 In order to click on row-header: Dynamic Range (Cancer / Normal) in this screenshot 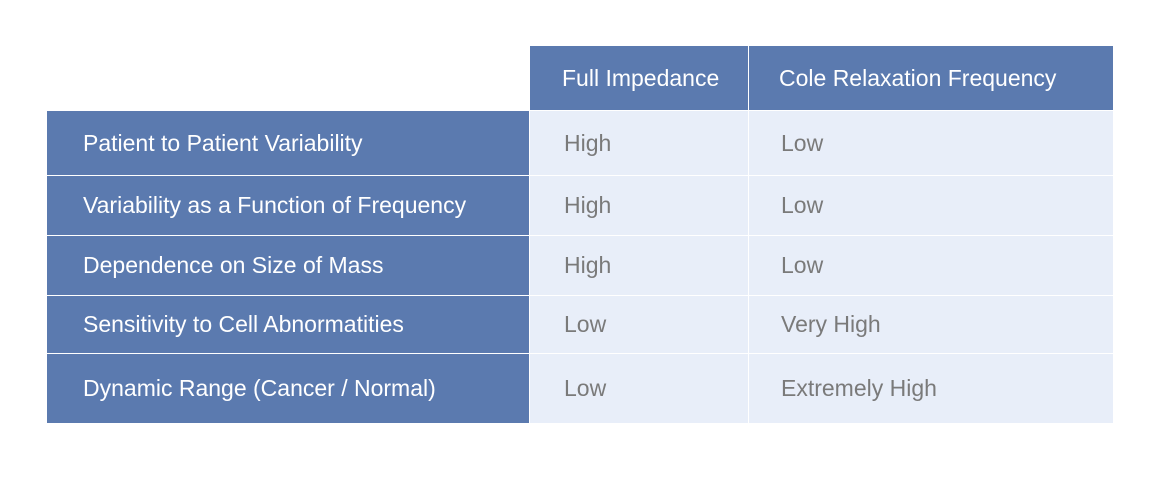, I will do `click(288, 388)`.